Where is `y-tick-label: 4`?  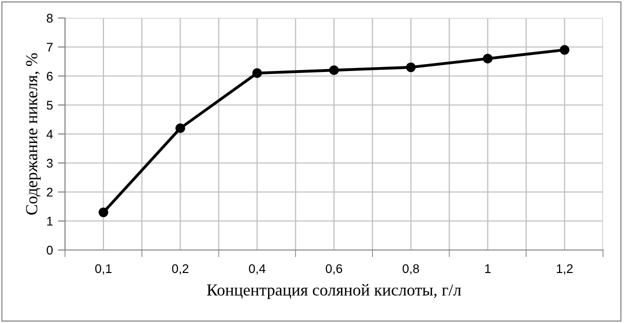
y-tick-label: 4 is located at coordinates (49, 134).